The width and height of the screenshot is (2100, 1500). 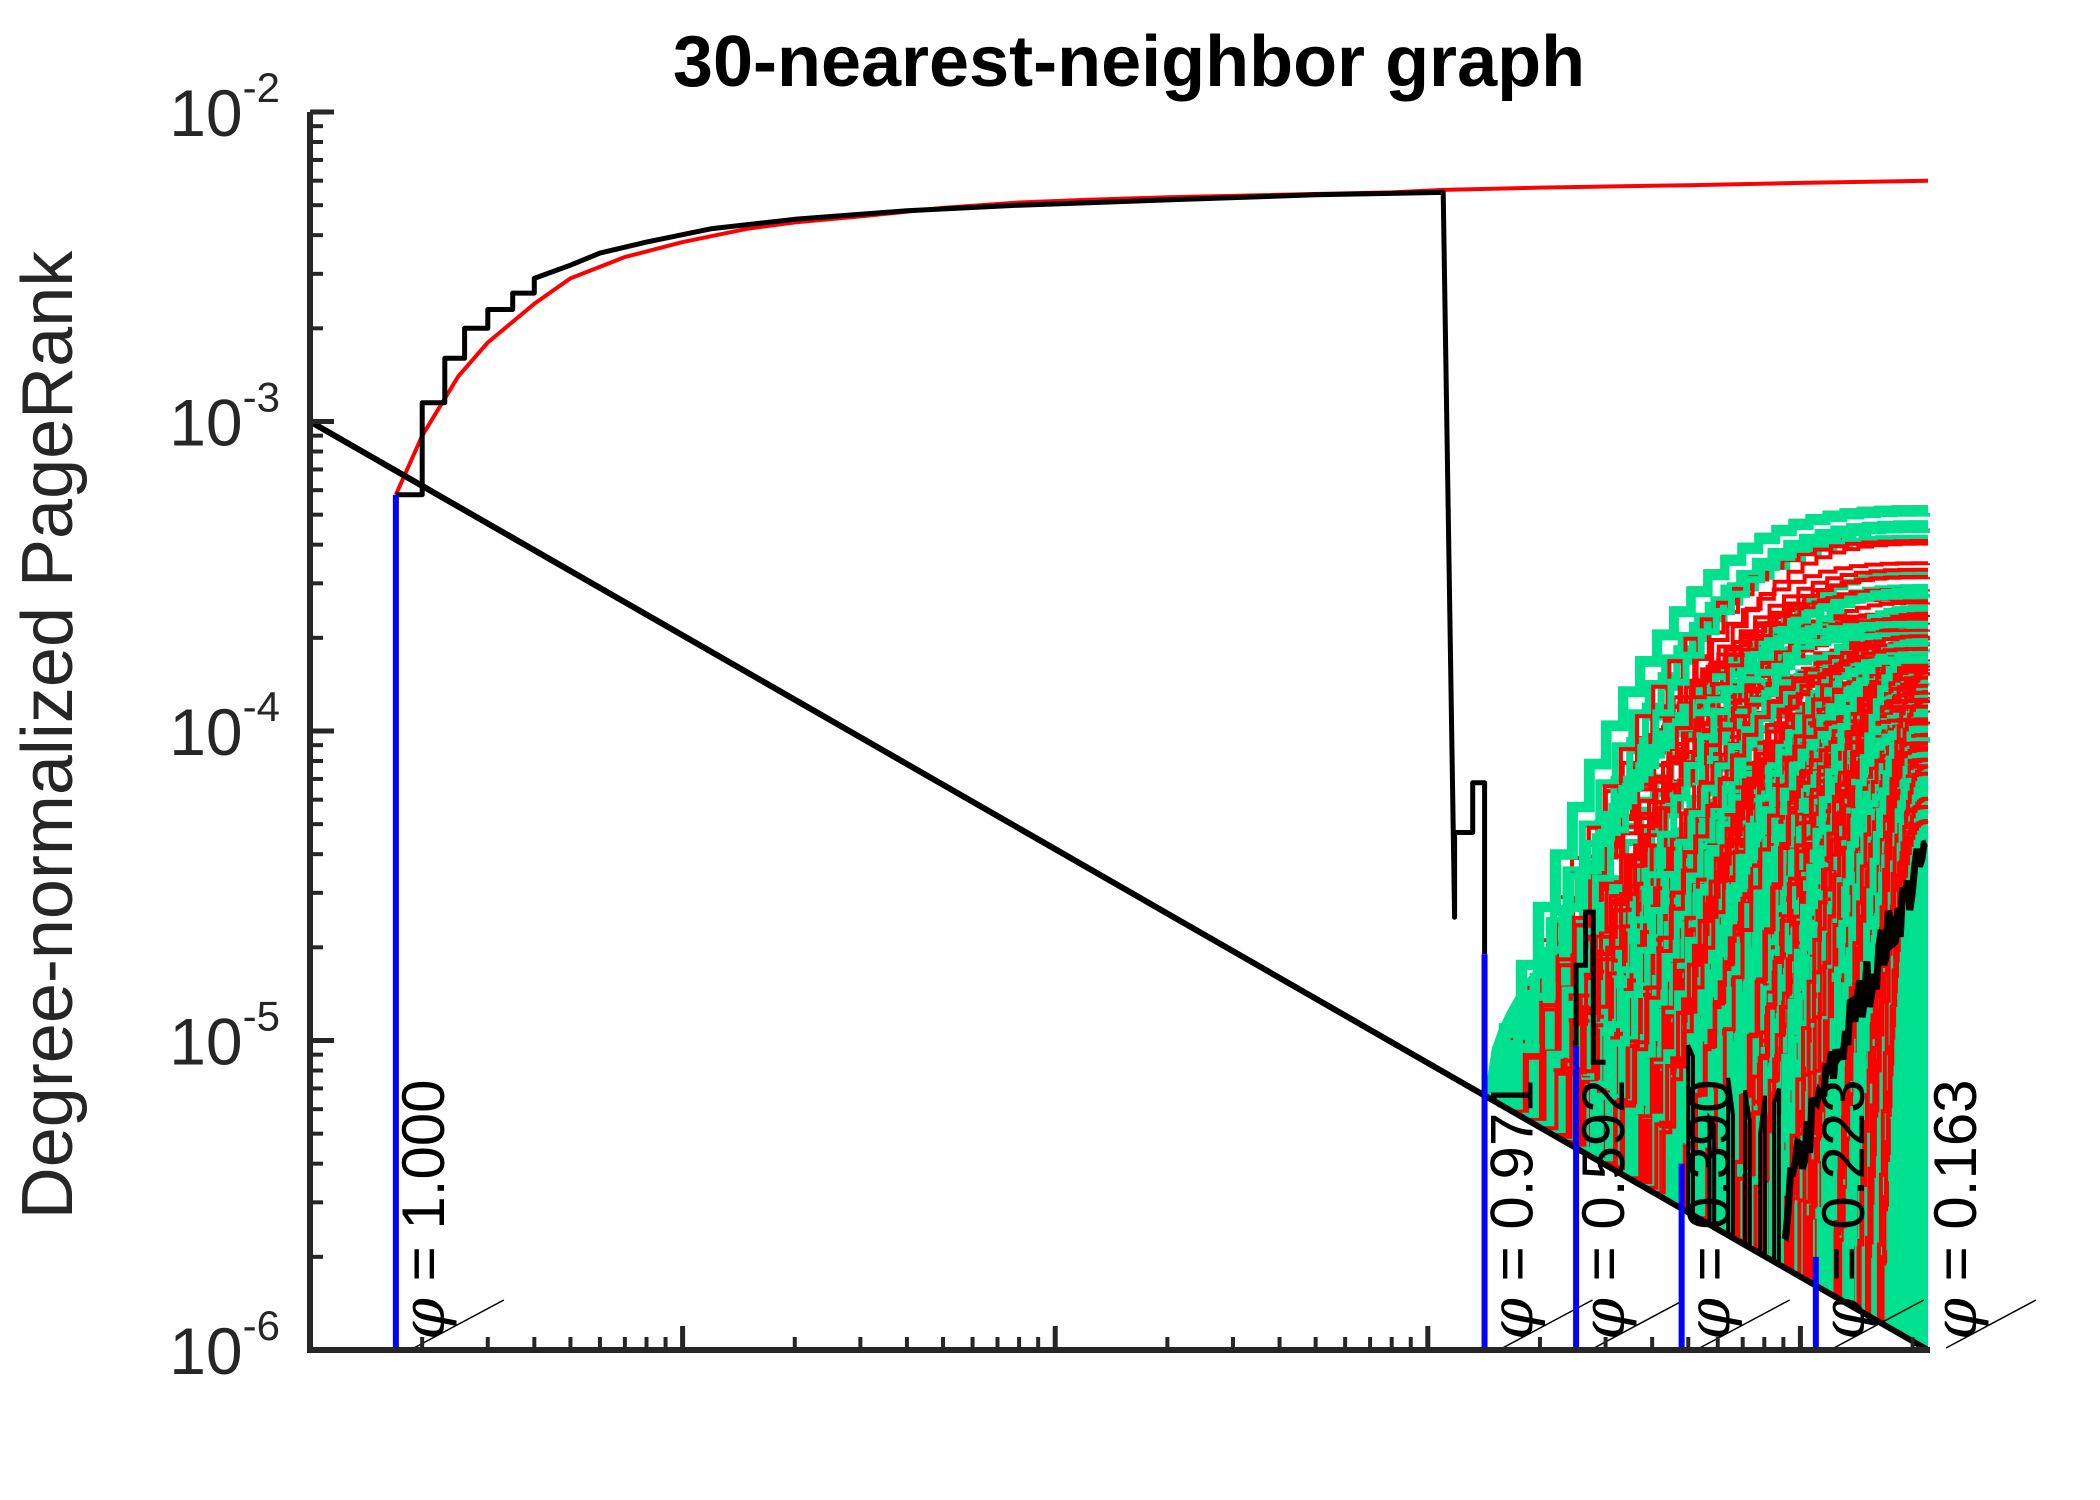 What do you see at coordinates (261, 706) in the screenshot?
I see `y-tick-exponent: -4` at bounding box center [261, 706].